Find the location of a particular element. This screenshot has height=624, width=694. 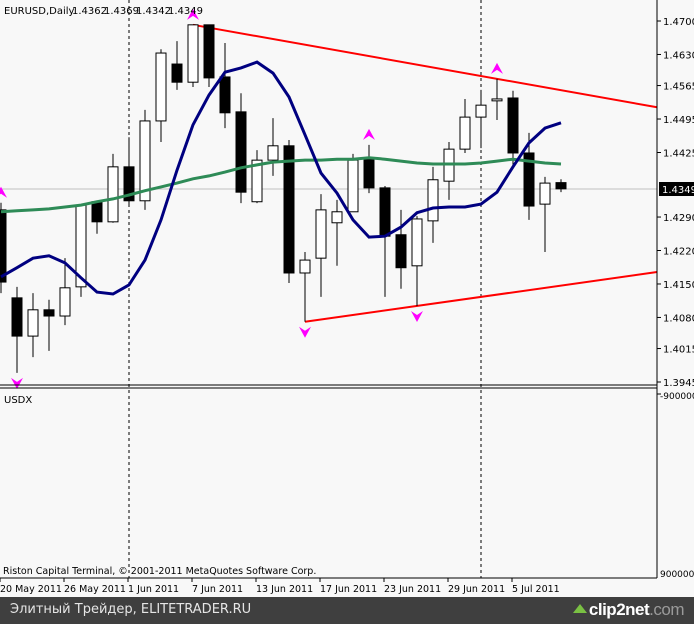

clip2net-logo: clip2net.com is located at coordinates (628, 610).